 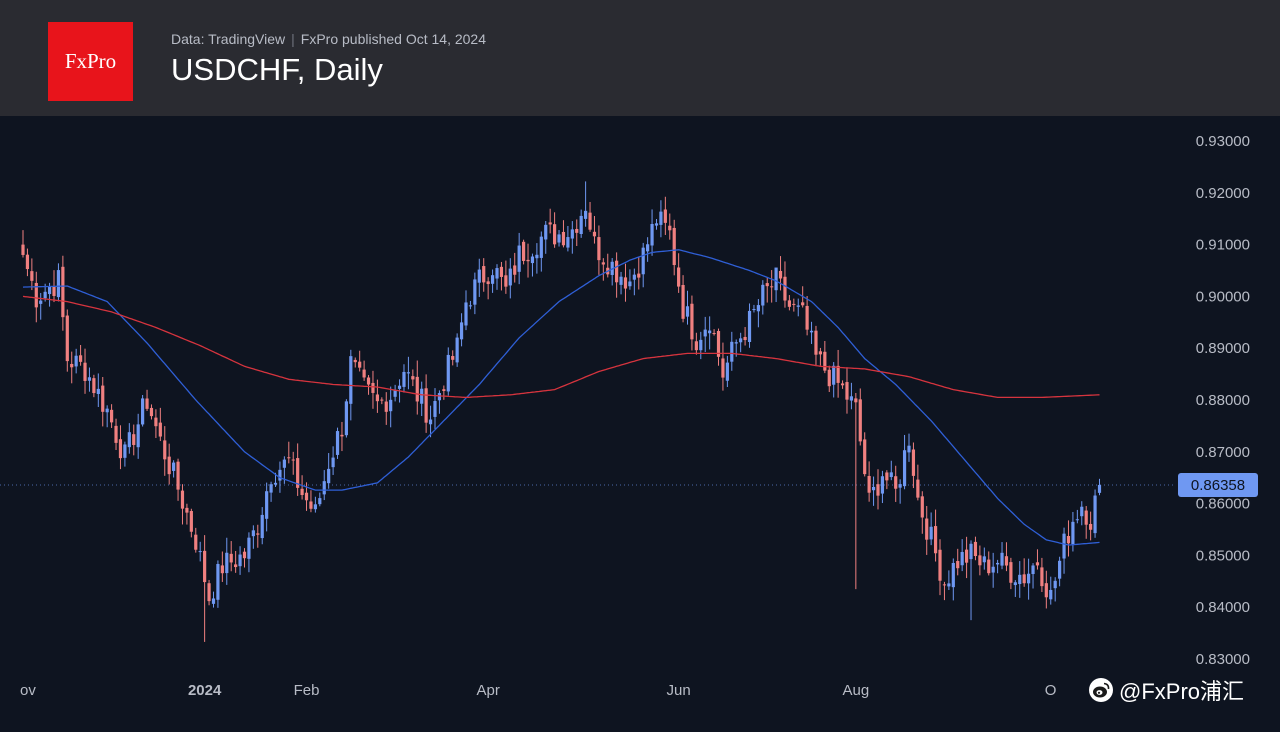 What do you see at coordinates (538, 690) in the screenshot?
I see `x-axis: ov 2024 Feb Apr Jun Aug O` at bounding box center [538, 690].